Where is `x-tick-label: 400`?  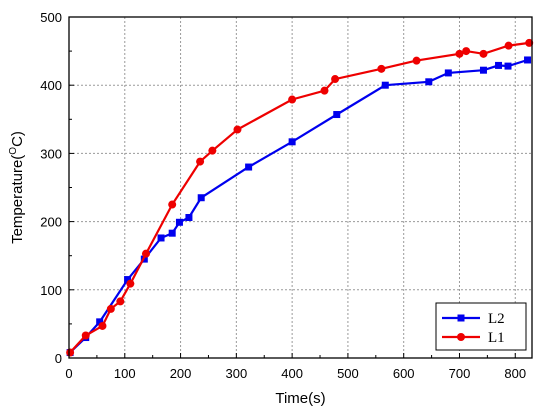 x-tick-label: 400 is located at coordinates (292, 373).